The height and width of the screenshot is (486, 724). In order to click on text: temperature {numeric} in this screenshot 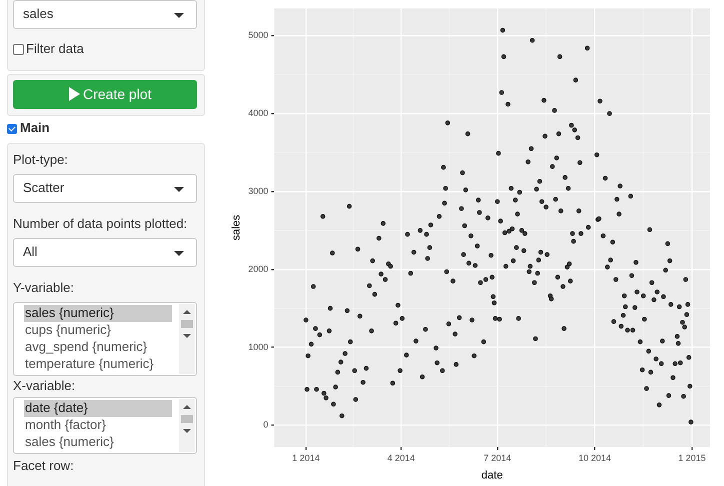, I will do `click(89, 363)`.